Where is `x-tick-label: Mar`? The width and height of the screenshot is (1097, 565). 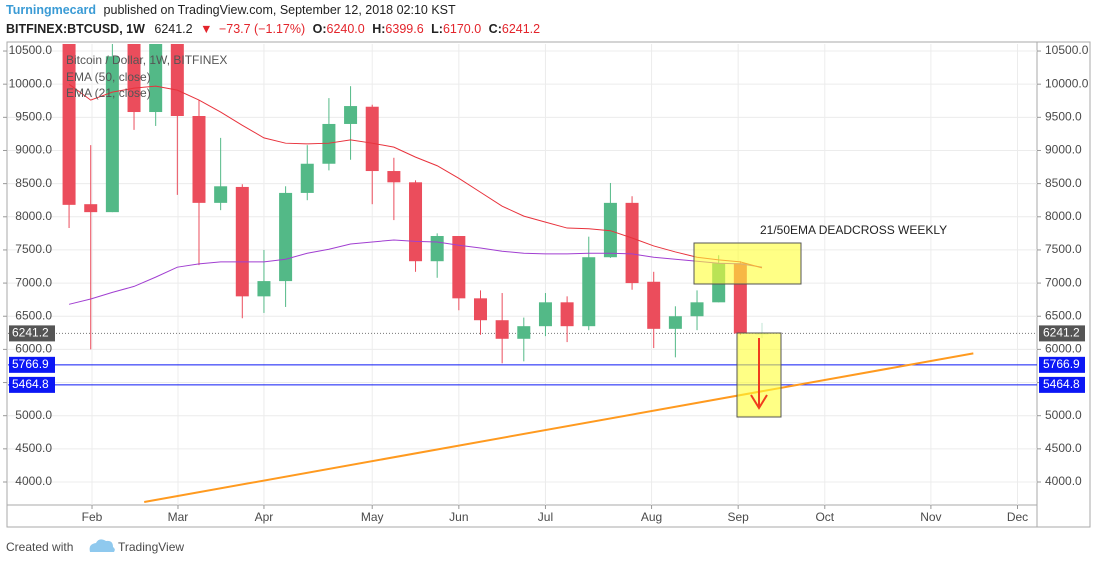 x-tick-label: Mar is located at coordinates (178, 517).